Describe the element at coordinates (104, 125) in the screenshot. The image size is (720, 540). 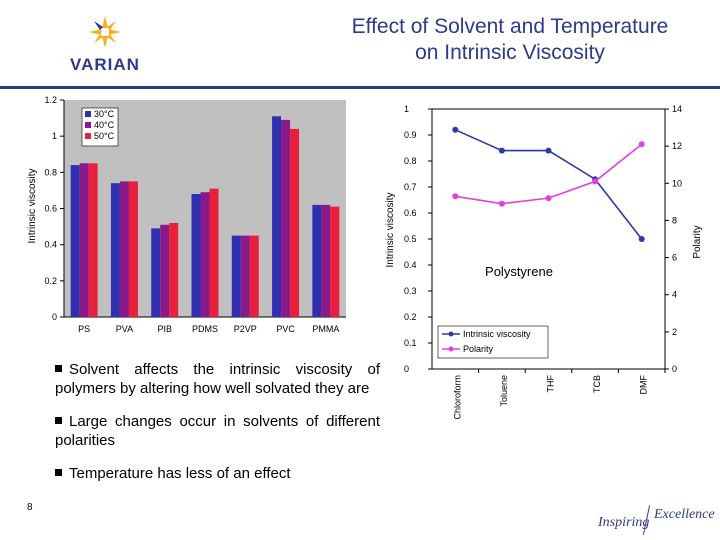
I see `bar-legend-label: 40°C` at that location.